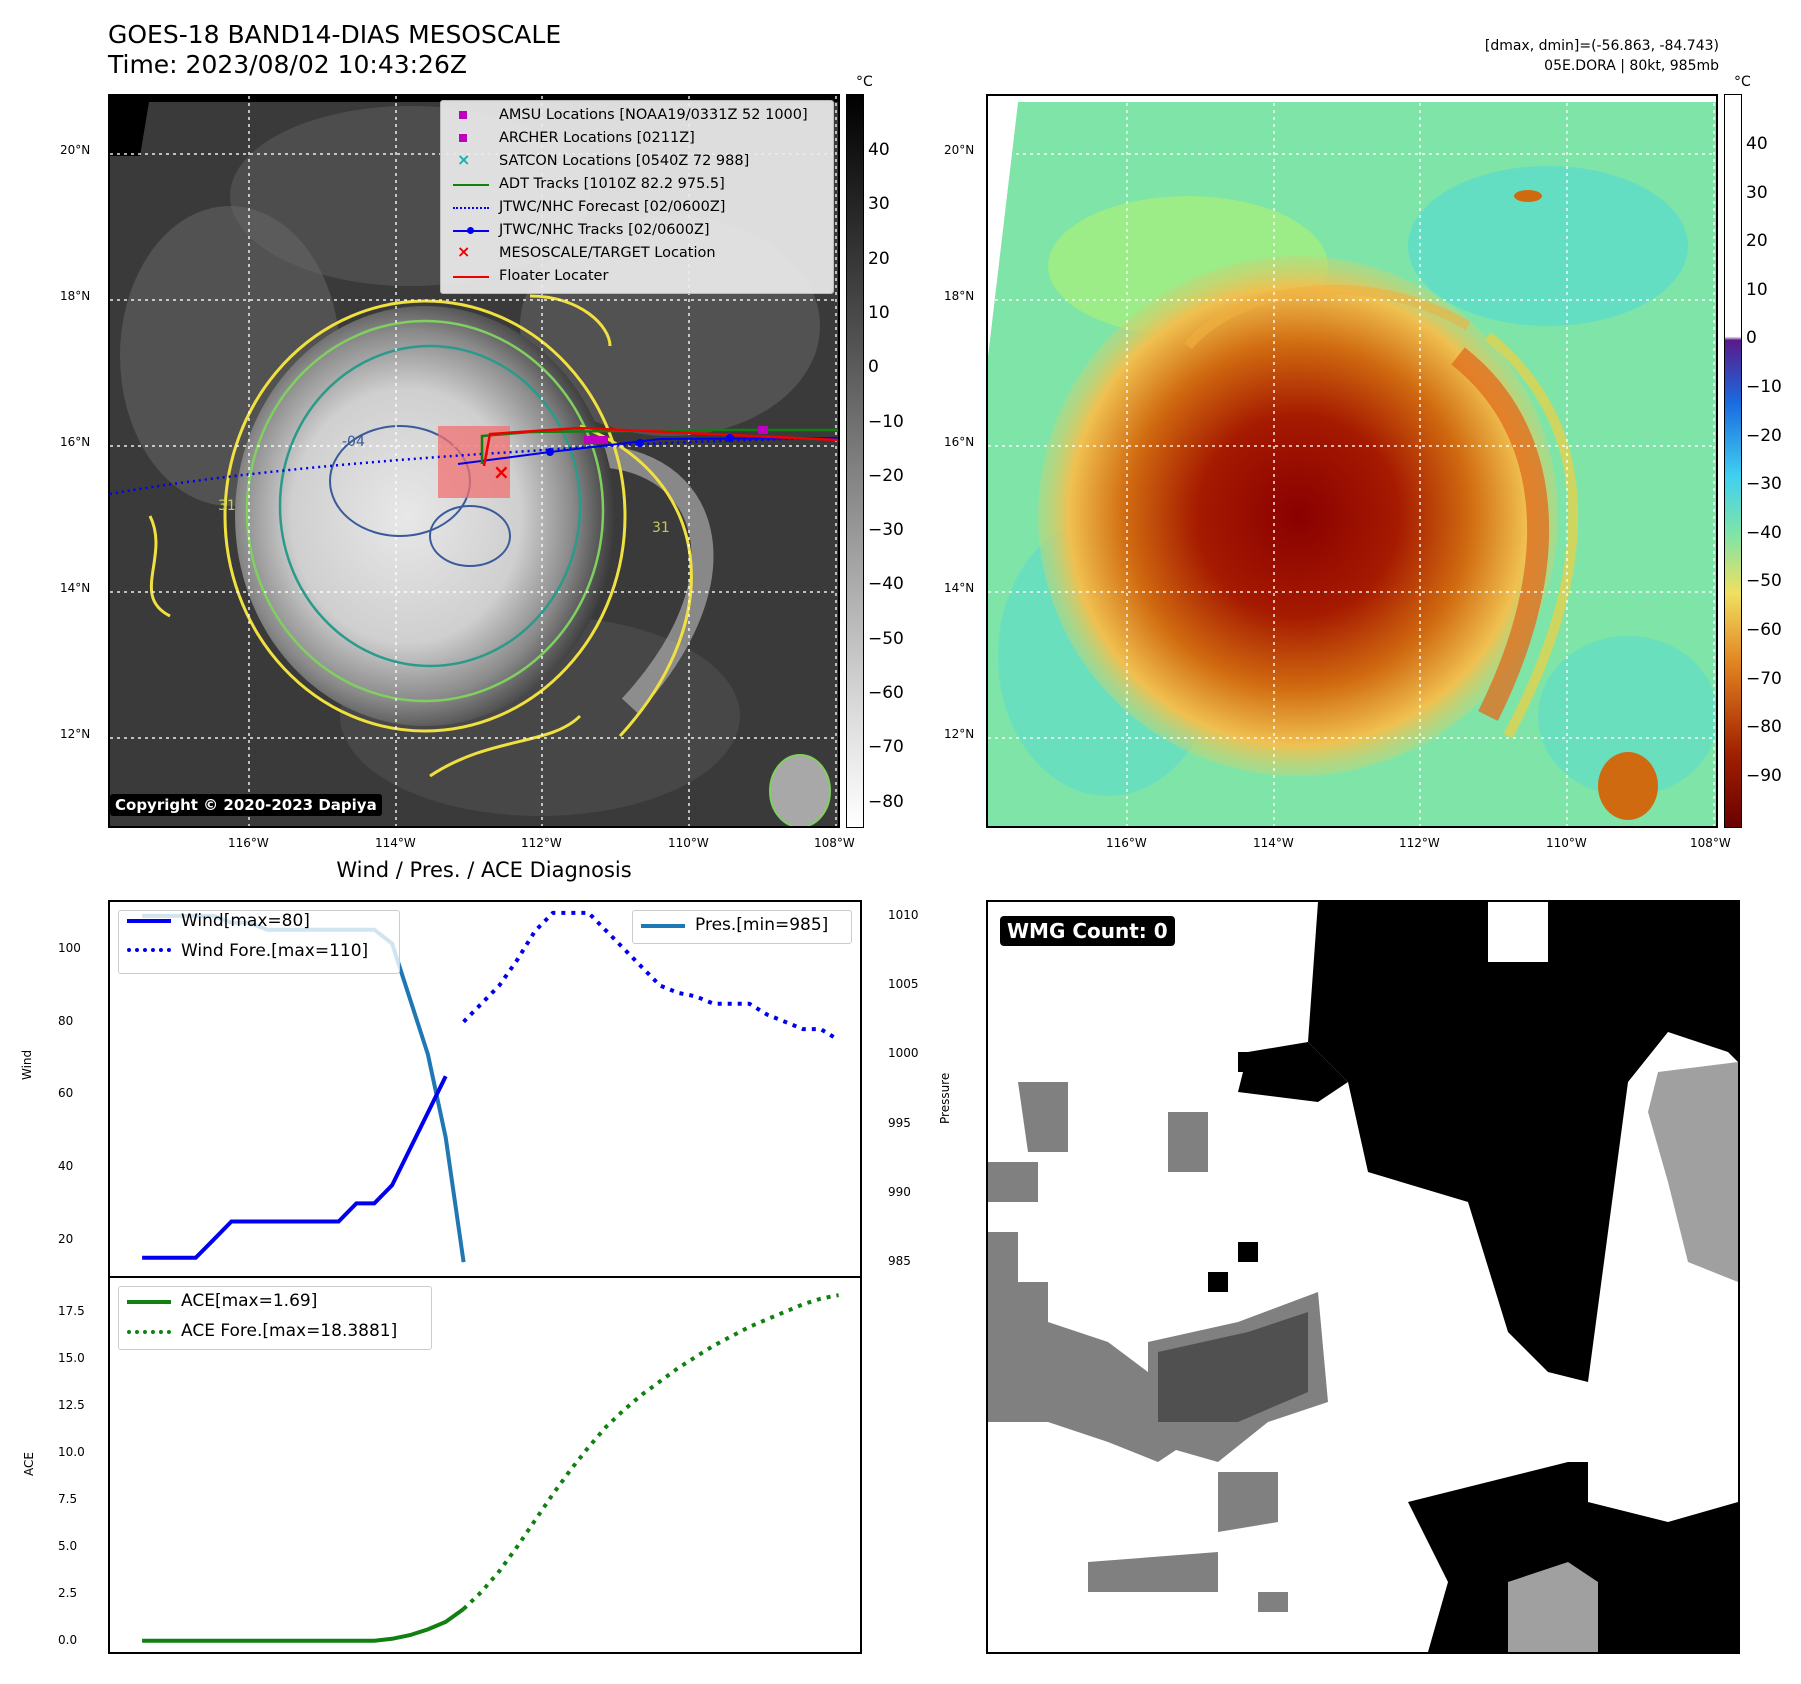 Image resolution: width=1801 pixels, height=1684 pixels. What do you see at coordinates (75, 588) in the screenshot?
I see `left-lat-label-14: 14°N` at bounding box center [75, 588].